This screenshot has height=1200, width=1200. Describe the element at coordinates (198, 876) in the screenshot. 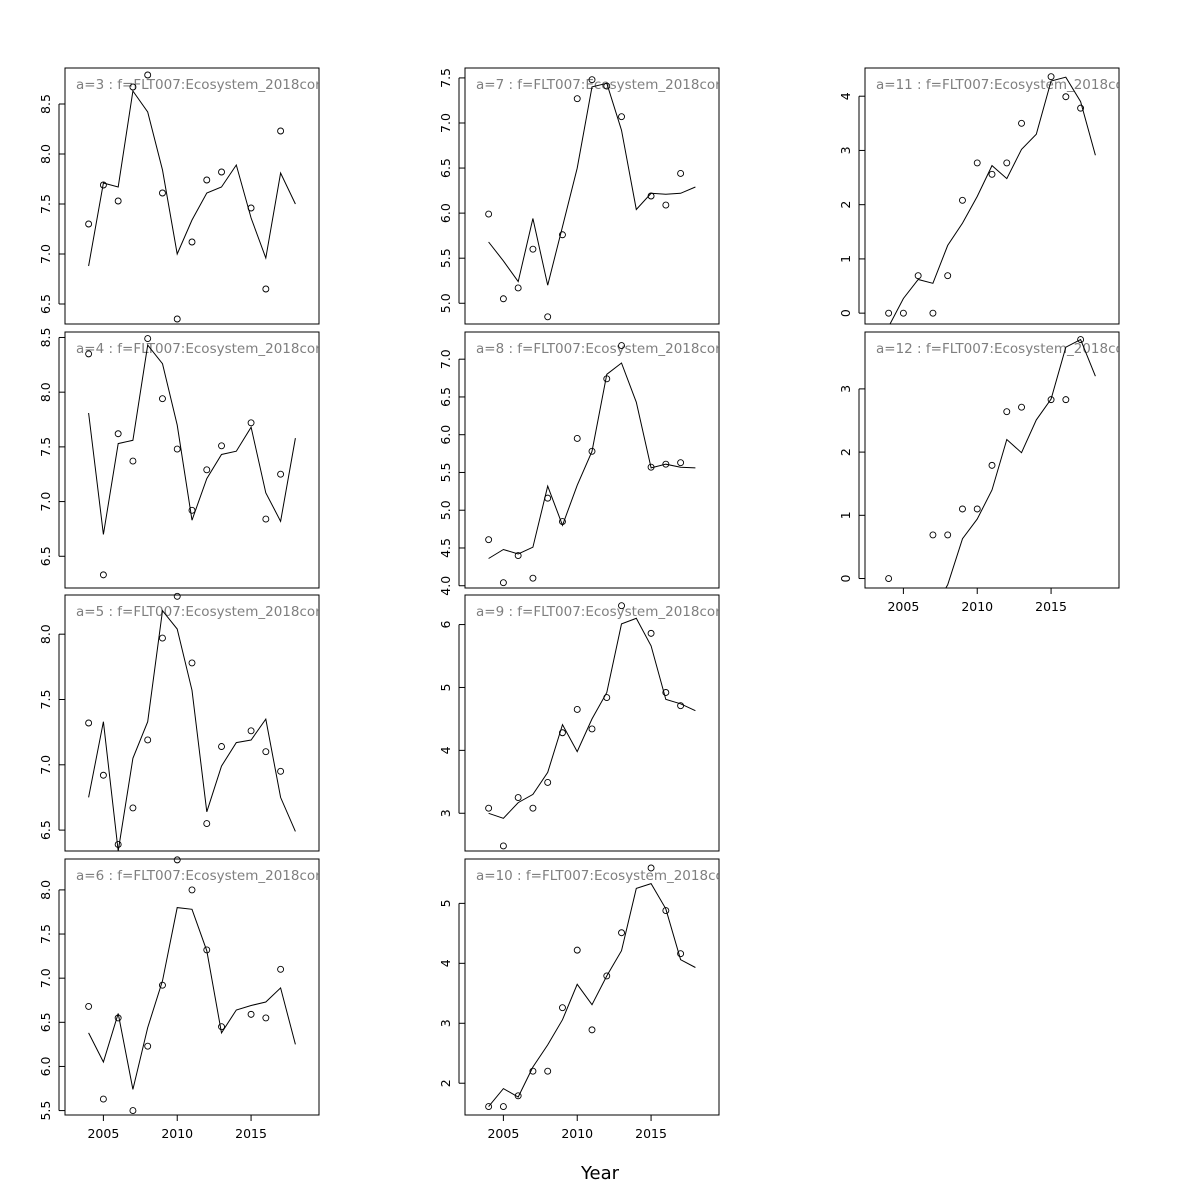

I see `panel-label: a=6 : f=FLT007:Ecosystem_2018cor` at that location.